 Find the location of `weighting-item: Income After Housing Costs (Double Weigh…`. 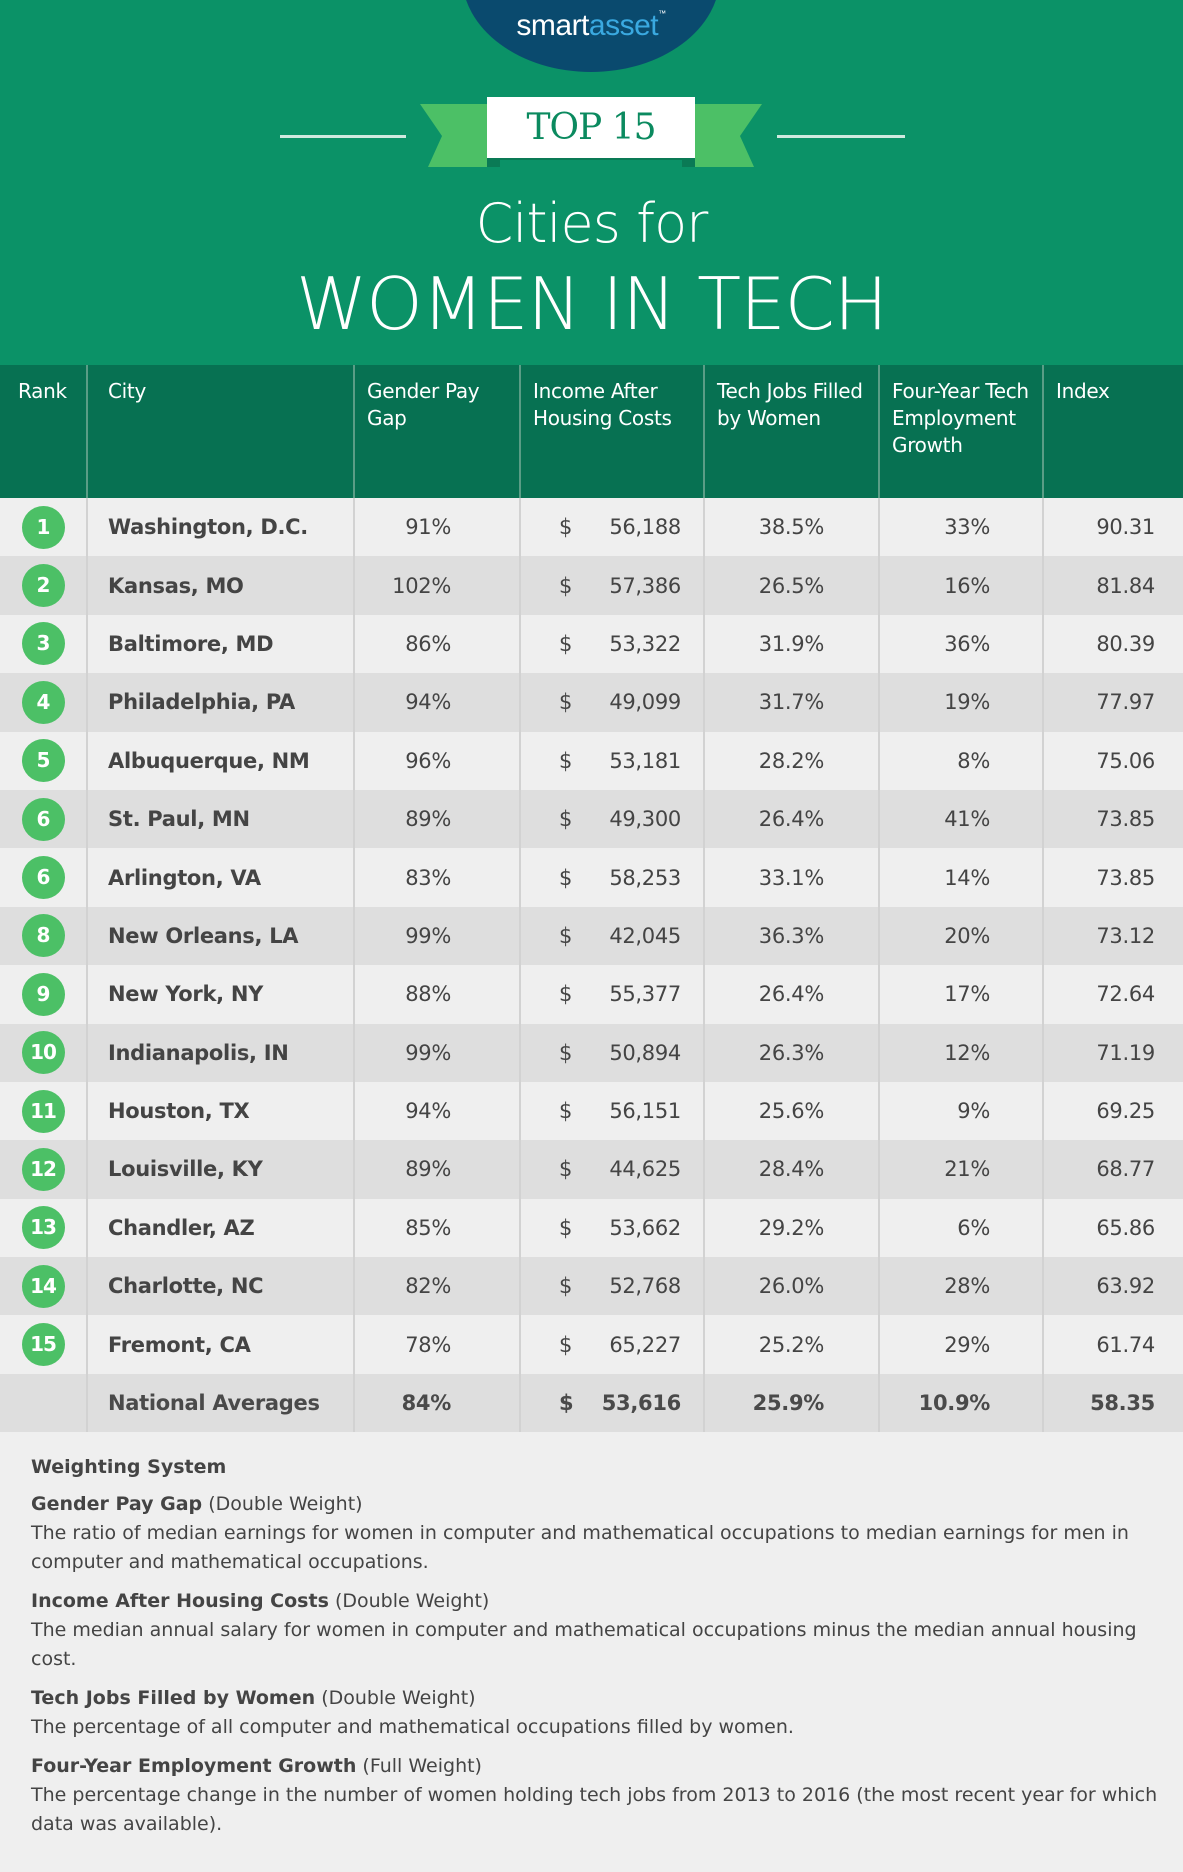

weighting-item: Income After Housing Costs (Double Weigh… is located at coordinates (596, 1630).